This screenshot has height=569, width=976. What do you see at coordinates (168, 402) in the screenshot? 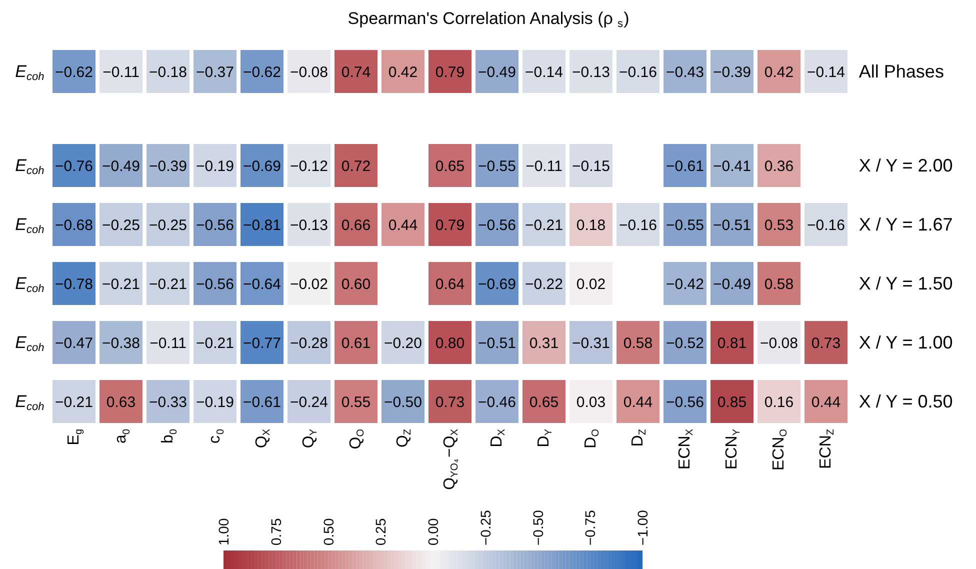
I see `data-label: −0.33` at bounding box center [168, 402].